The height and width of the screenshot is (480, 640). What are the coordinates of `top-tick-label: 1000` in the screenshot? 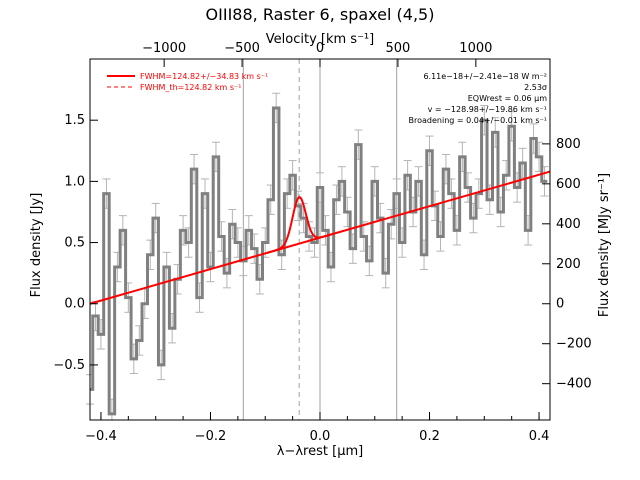 It's located at (475, 48).